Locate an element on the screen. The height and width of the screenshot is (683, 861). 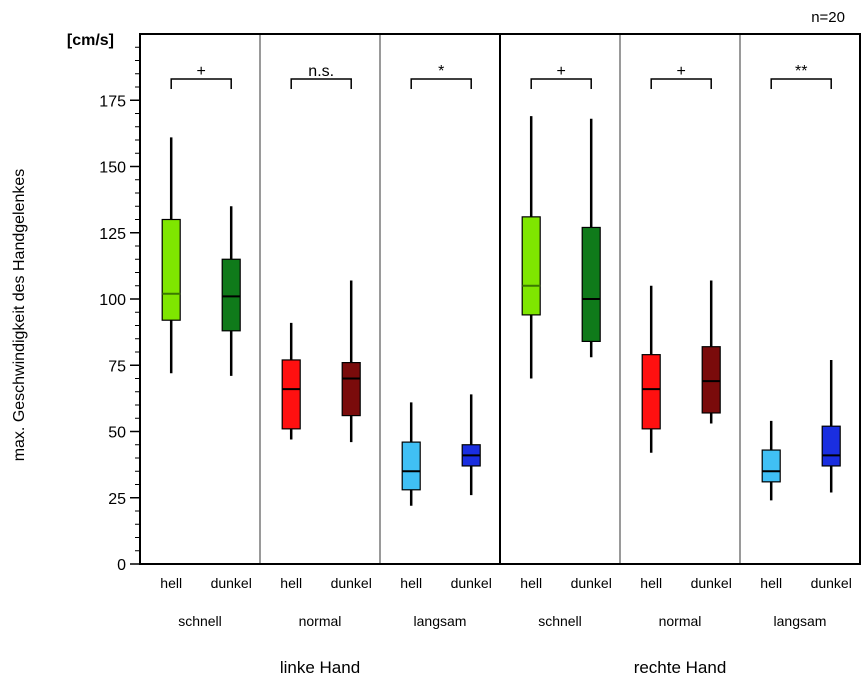
significance-label: ** is located at coordinates (801, 71).